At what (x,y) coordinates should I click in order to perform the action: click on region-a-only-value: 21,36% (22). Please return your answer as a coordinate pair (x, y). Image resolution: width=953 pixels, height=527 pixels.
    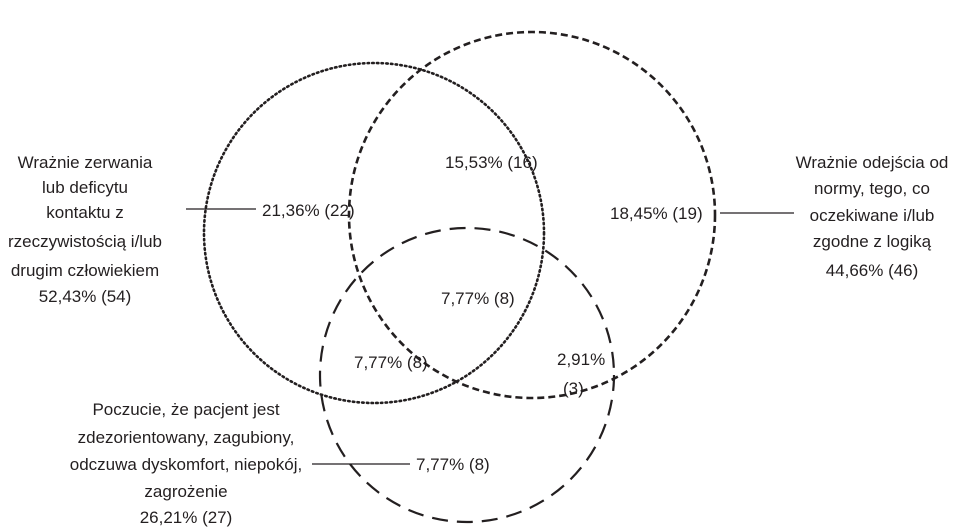
    Looking at the image, I should click on (308, 210).